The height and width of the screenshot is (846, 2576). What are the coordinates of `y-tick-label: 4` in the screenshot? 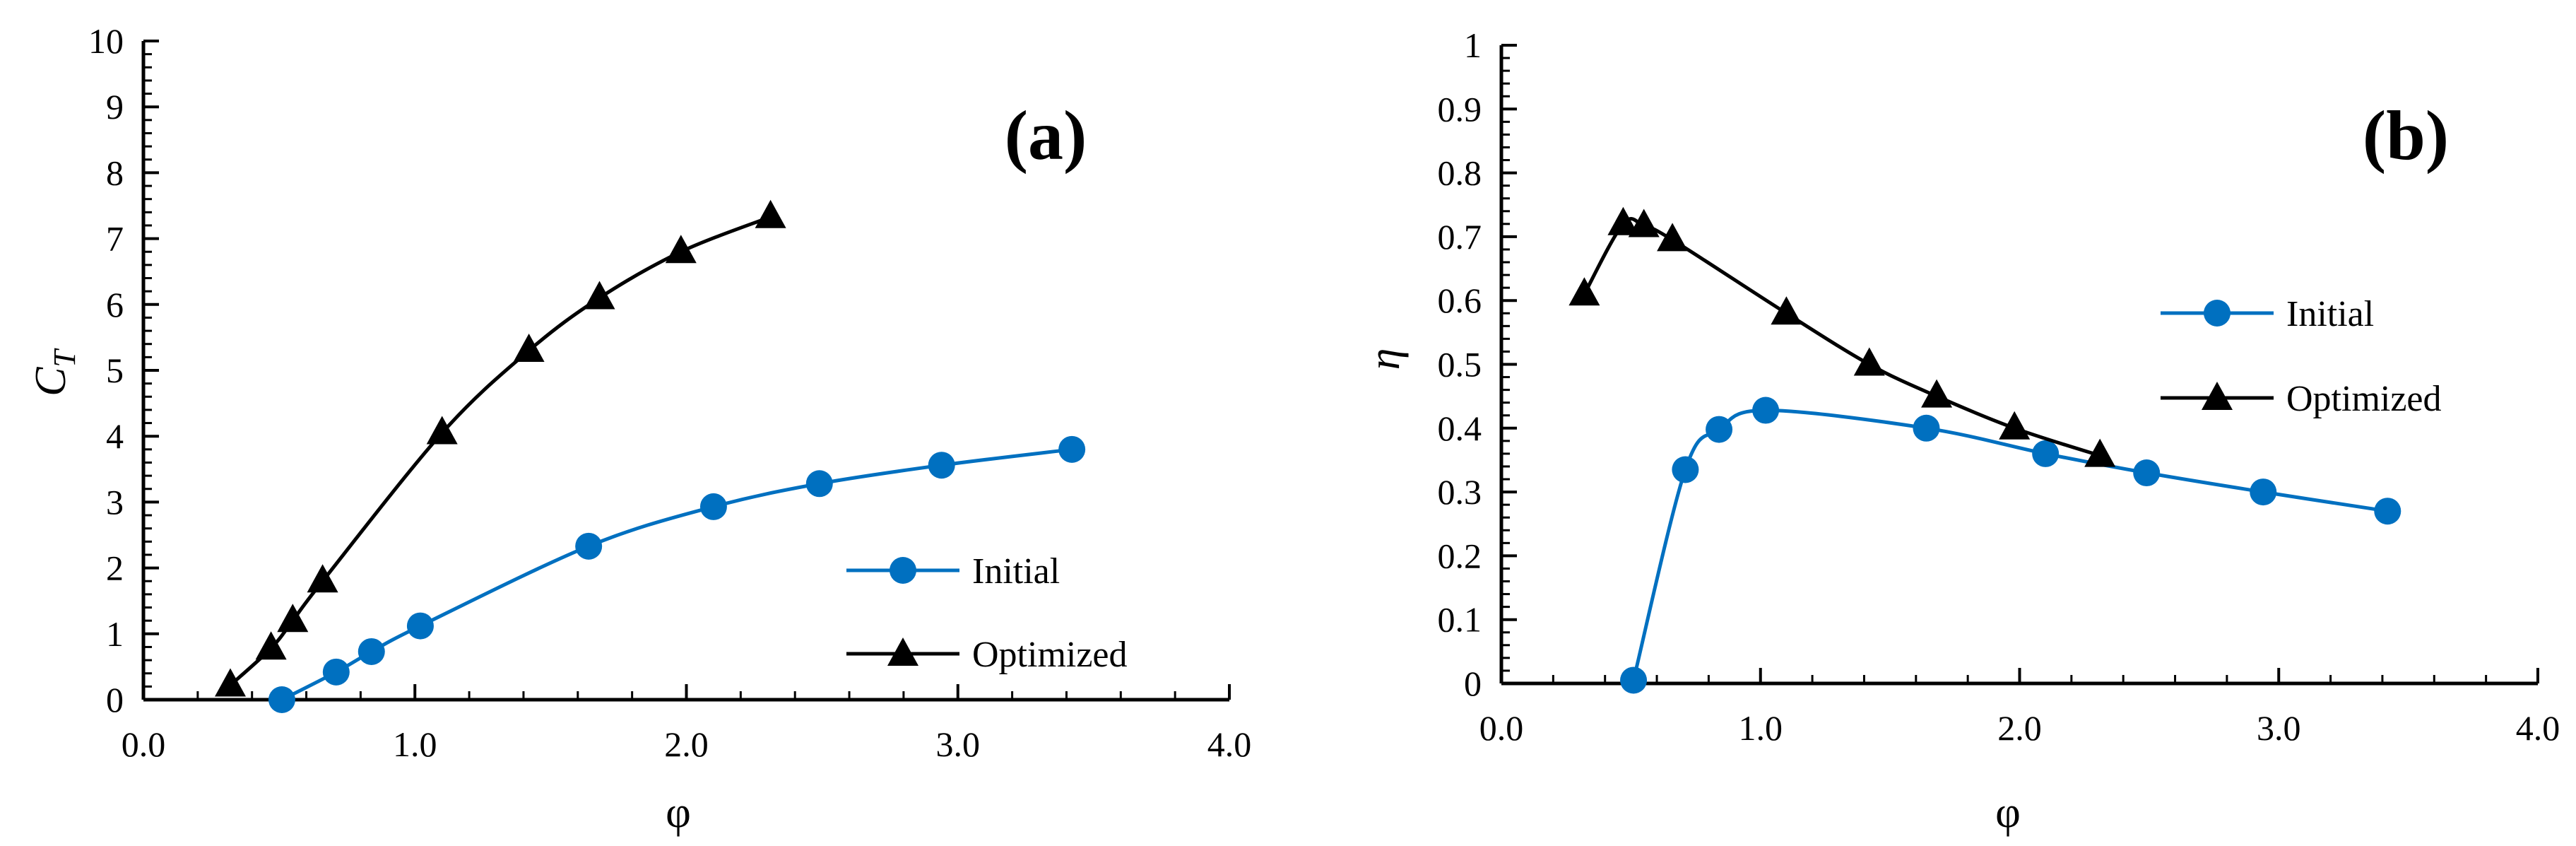 It's located at (115, 436).